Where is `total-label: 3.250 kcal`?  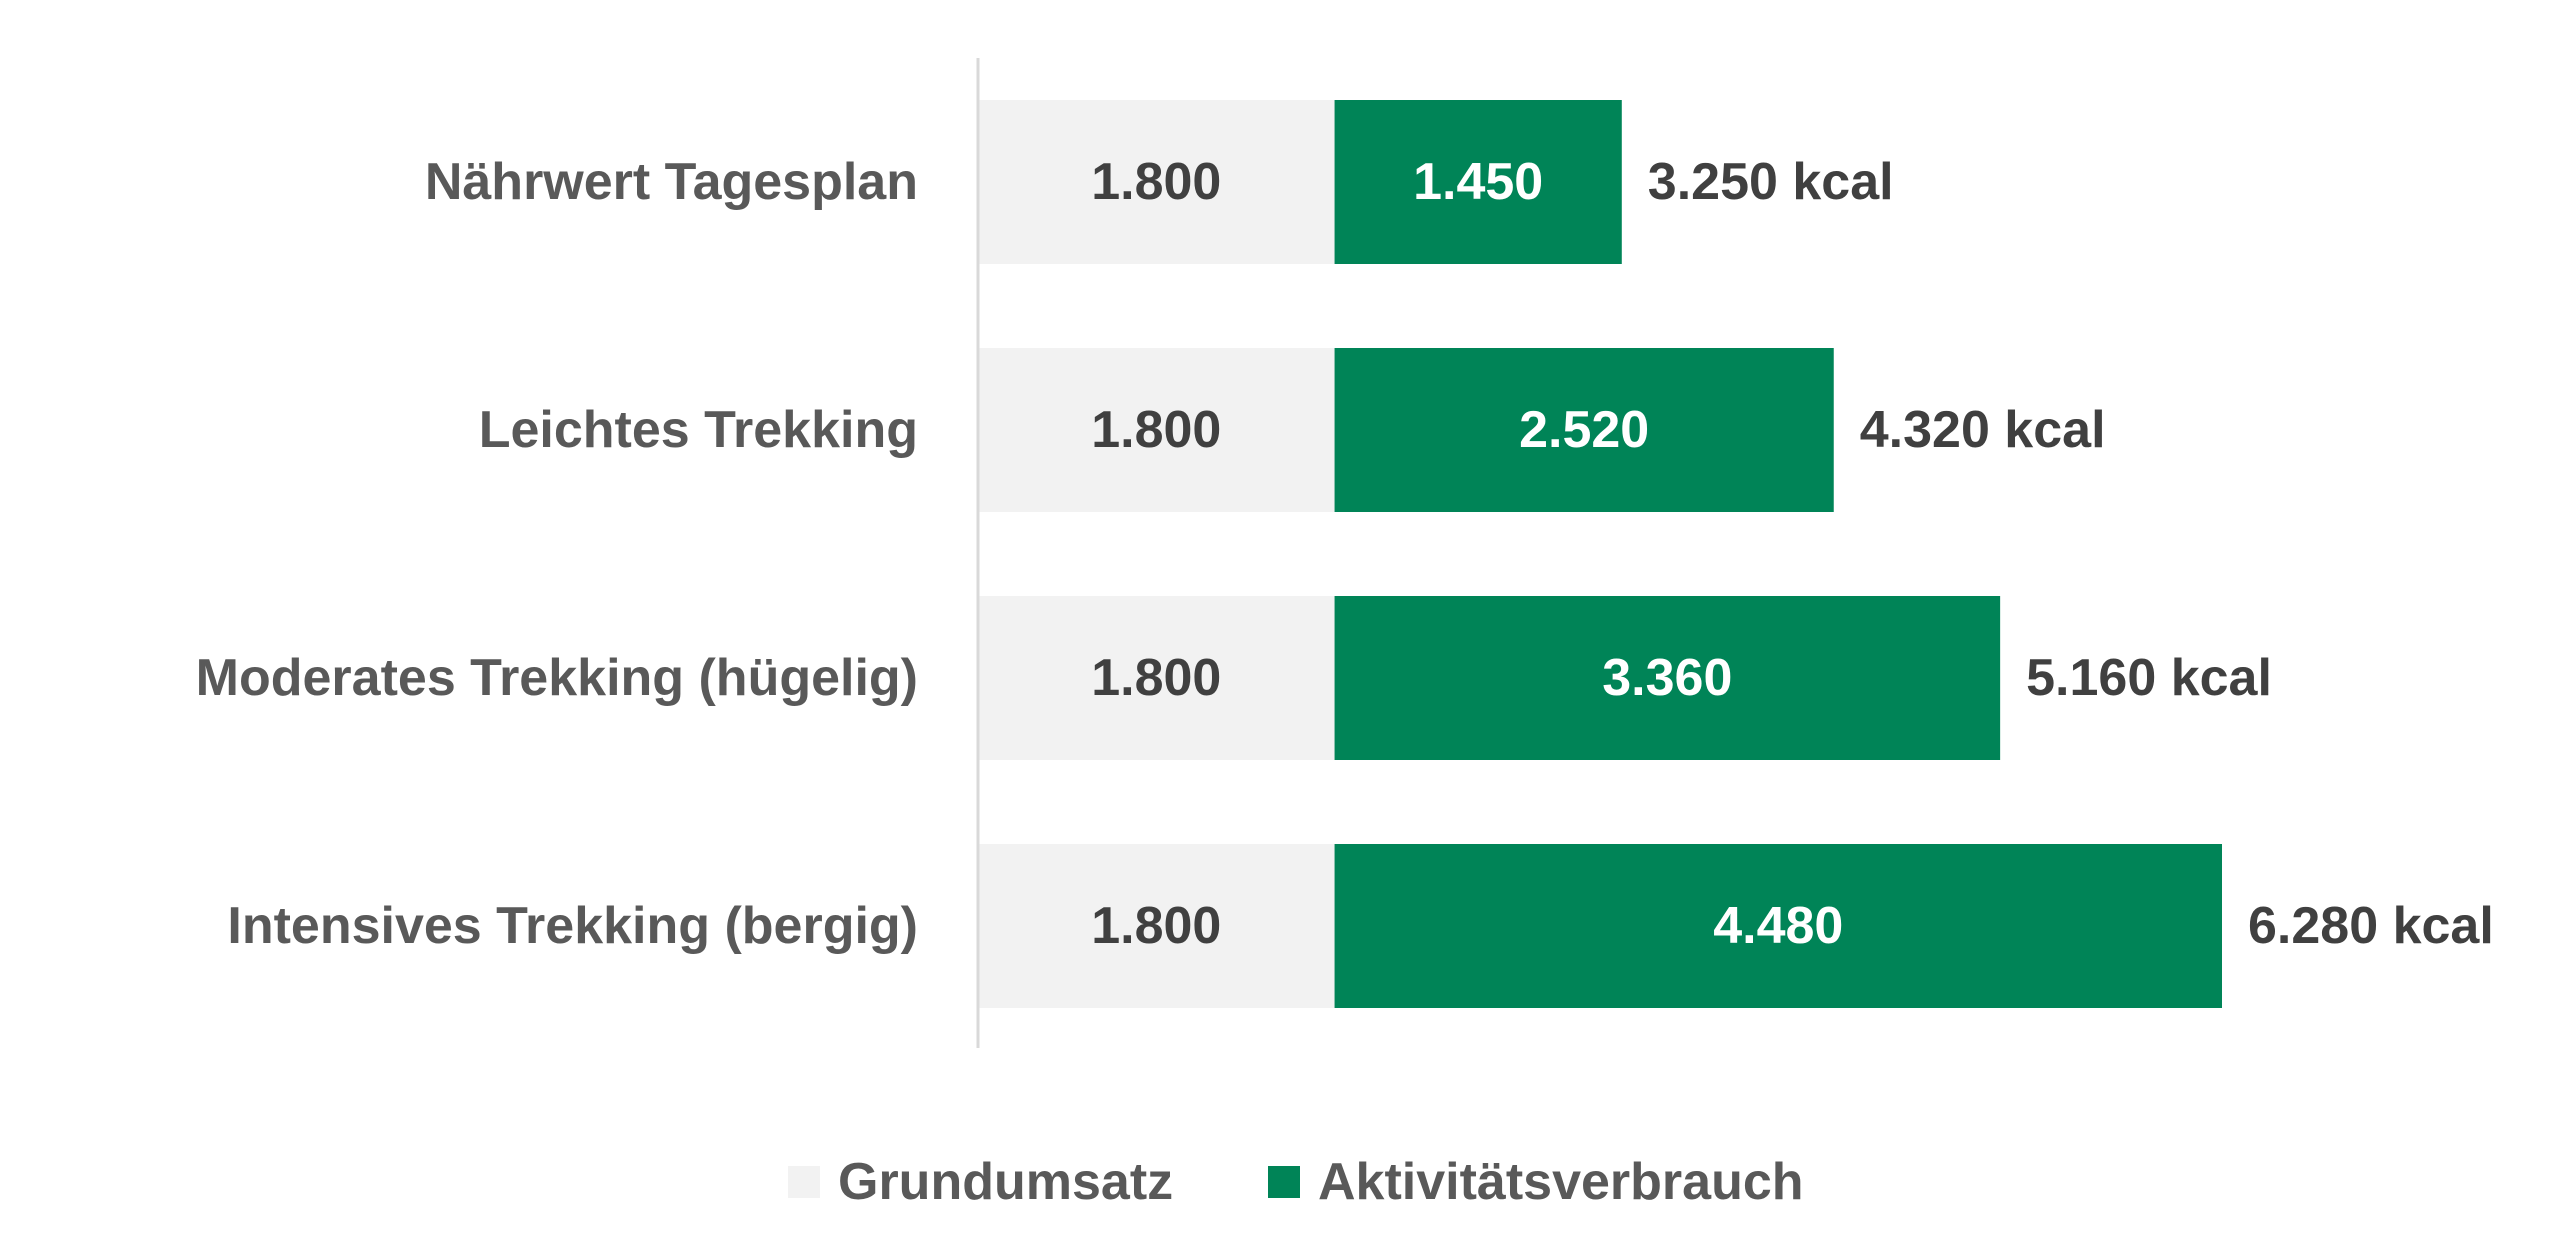
total-label: 3.250 kcal is located at coordinates (1771, 182).